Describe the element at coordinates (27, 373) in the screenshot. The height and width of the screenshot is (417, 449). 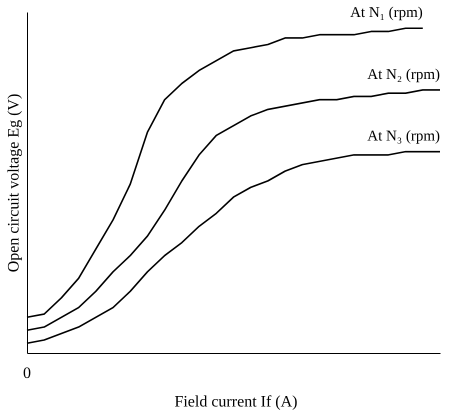
I see `text: 0` at that location.